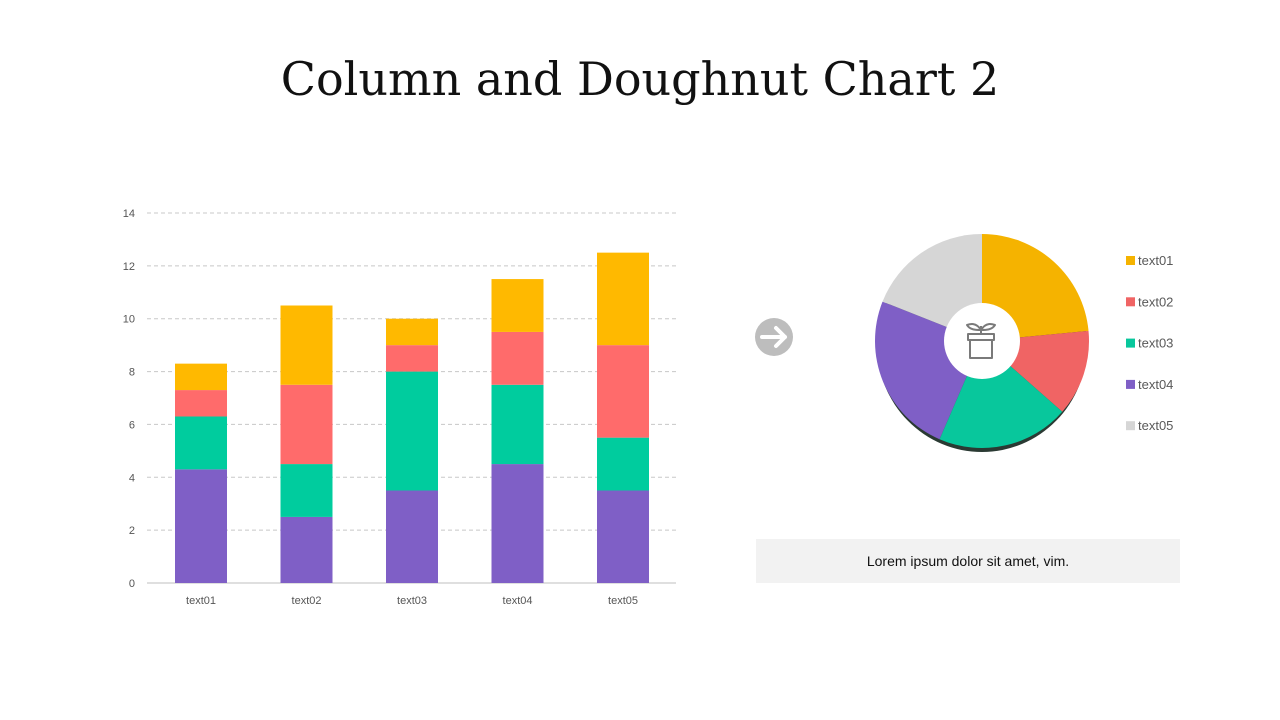 The image size is (1280, 720). What do you see at coordinates (412, 601) in the screenshot?
I see `x-tick-label: text03` at bounding box center [412, 601].